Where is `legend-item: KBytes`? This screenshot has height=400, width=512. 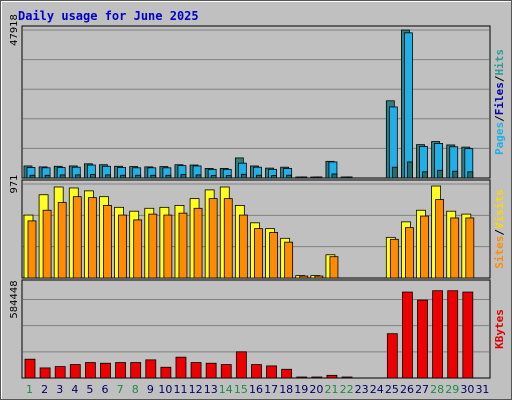 legend-item: KBytes is located at coordinates (499, 329).